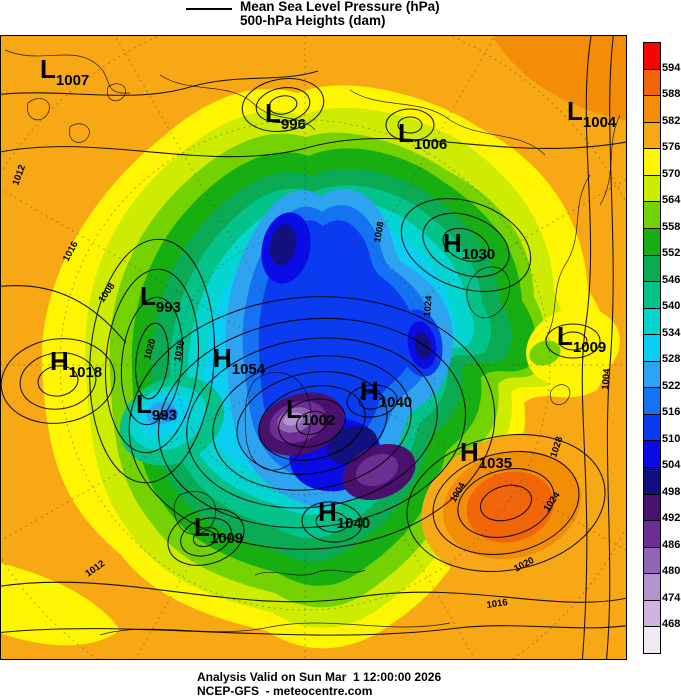 The height and width of the screenshot is (700, 681). I want to click on pressure-center-L993: L993, so click(160, 298).